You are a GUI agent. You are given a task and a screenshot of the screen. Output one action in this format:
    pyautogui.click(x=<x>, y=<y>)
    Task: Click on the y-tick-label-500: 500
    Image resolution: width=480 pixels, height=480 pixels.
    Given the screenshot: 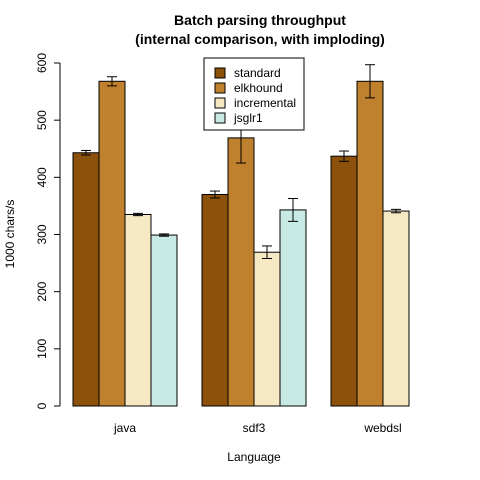 What is the action you would take?
    pyautogui.click(x=42, y=120)
    